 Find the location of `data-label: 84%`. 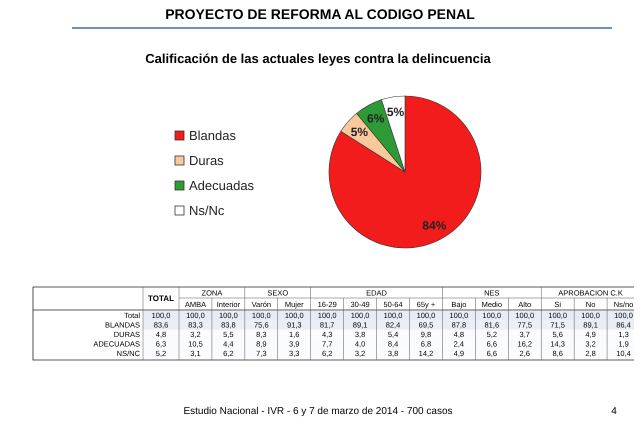

data-label: 84% is located at coordinates (434, 225).